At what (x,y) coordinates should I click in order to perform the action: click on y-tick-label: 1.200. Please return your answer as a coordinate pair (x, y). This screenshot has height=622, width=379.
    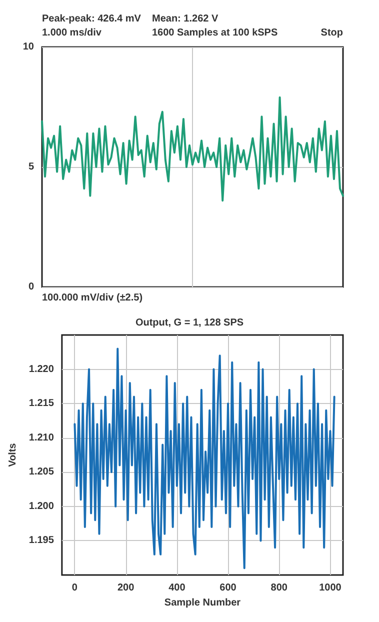
    Looking at the image, I should click on (41, 506).